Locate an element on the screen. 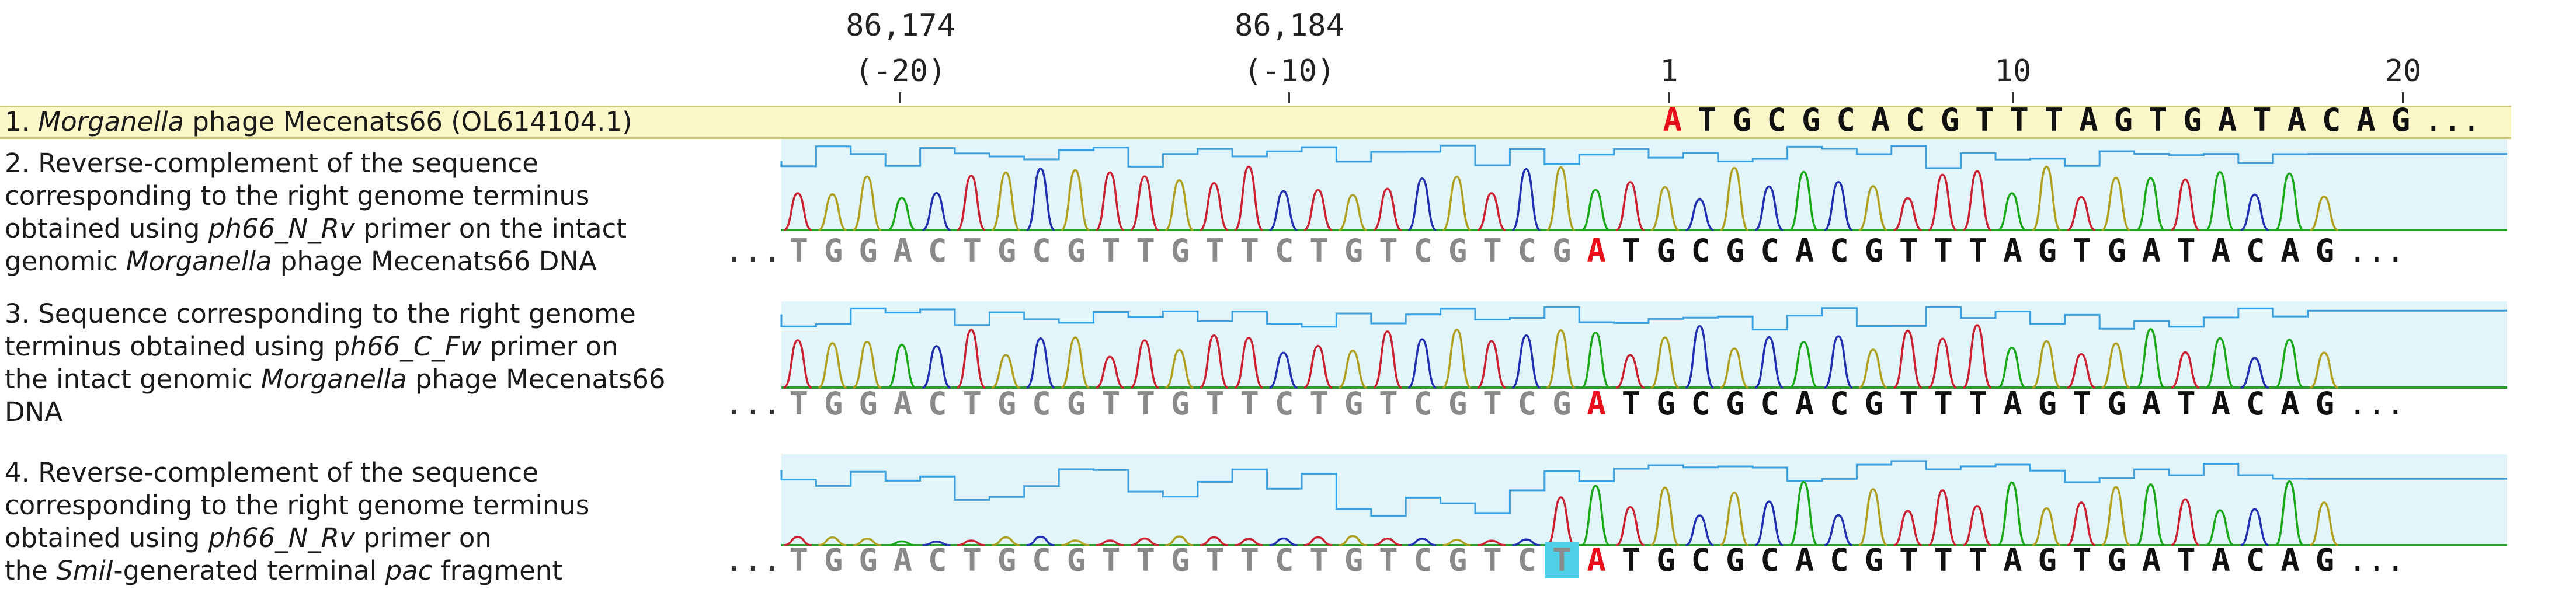 The height and width of the screenshot is (596, 2576). track-label-line: genomic Morganella phage Mecenats66 DNA is located at coordinates (301, 261).